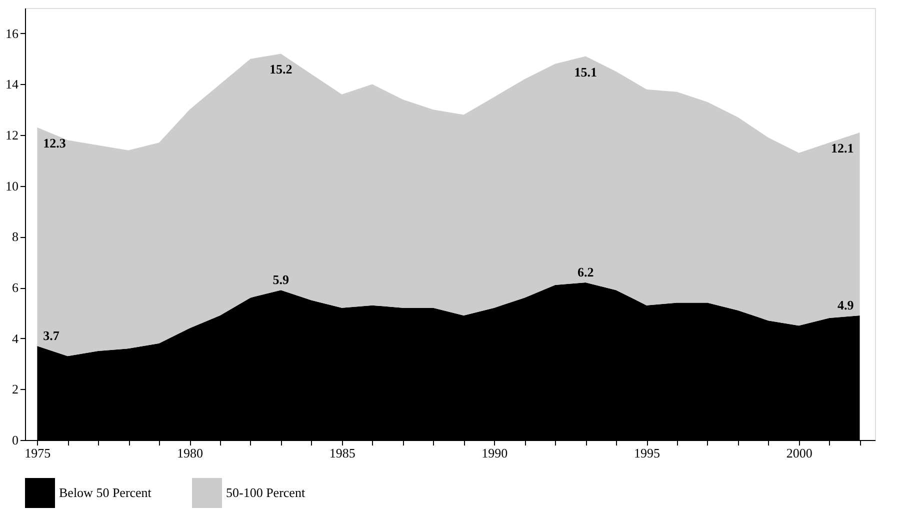 The width and height of the screenshot is (906, 522). Describe the element at coordinates (342, 453) in the screenshot. I see `x-tick-label: 1985` at that location.